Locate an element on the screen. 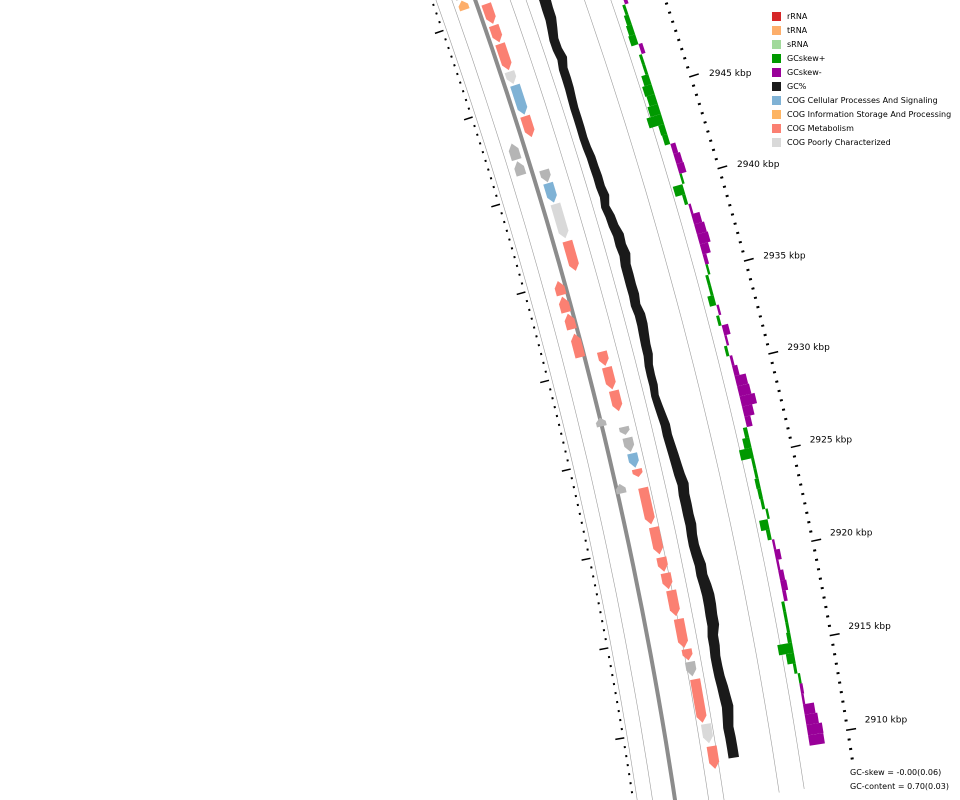 This screenshot has height=800, width=960. legend-item: COG Cellular Processes And Signaling is located at coordinates (861, 100).